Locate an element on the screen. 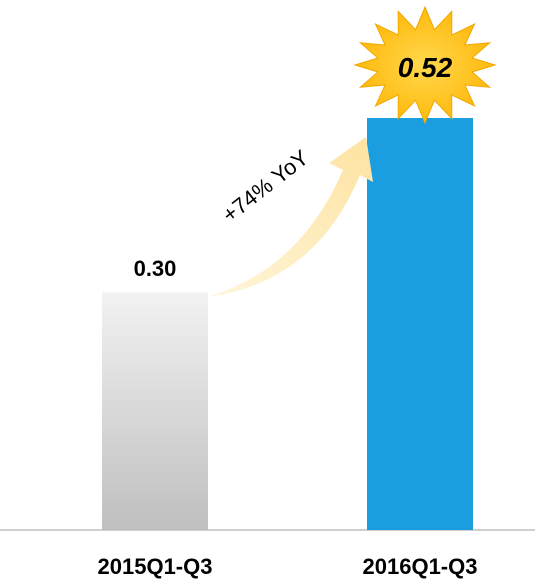  bar-2015q1-q3 is located at coordinates (155, 411).